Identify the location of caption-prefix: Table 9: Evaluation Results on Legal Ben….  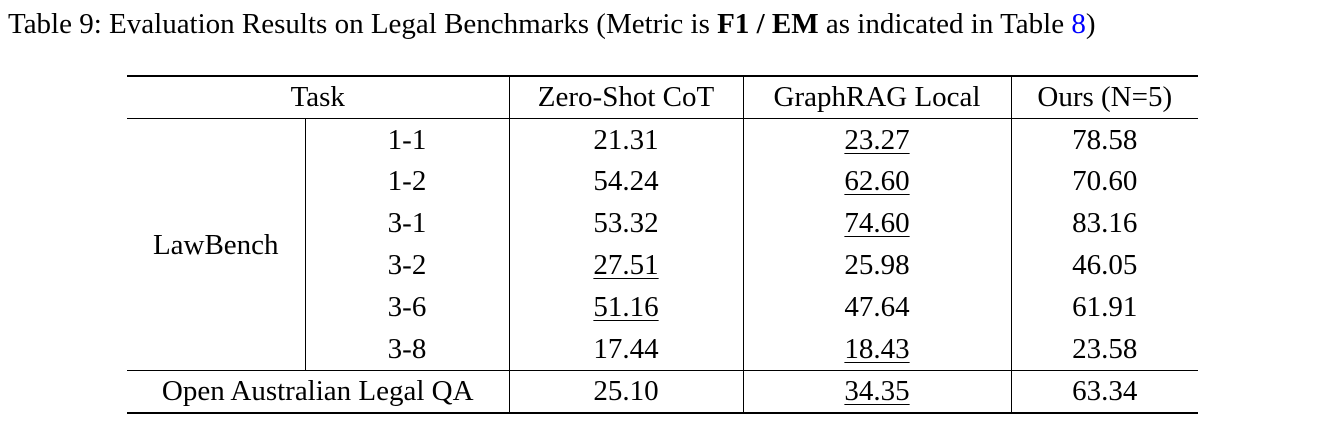
(363, 24).